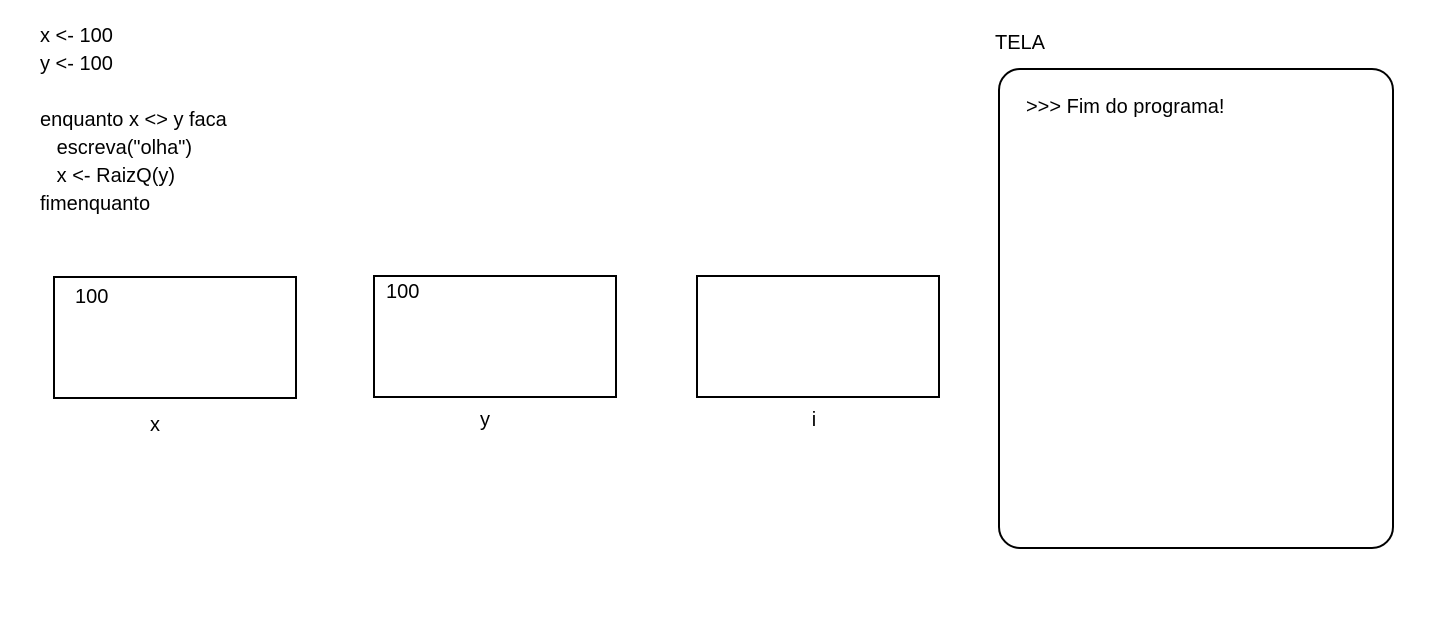 This screenshot has height=630, width=1438. What do you see at coordinates (95, 204) in the screenshot?
I see `code-line: fimenquanto` at bounding box center [95, 204].